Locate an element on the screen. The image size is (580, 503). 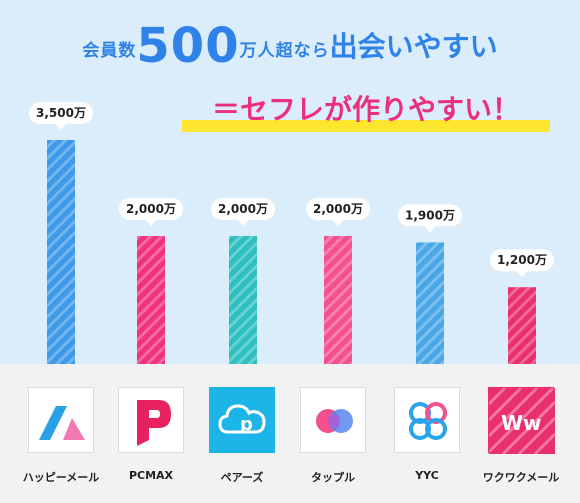
pcmax-logo-icon is located at coordinates (154, 423).